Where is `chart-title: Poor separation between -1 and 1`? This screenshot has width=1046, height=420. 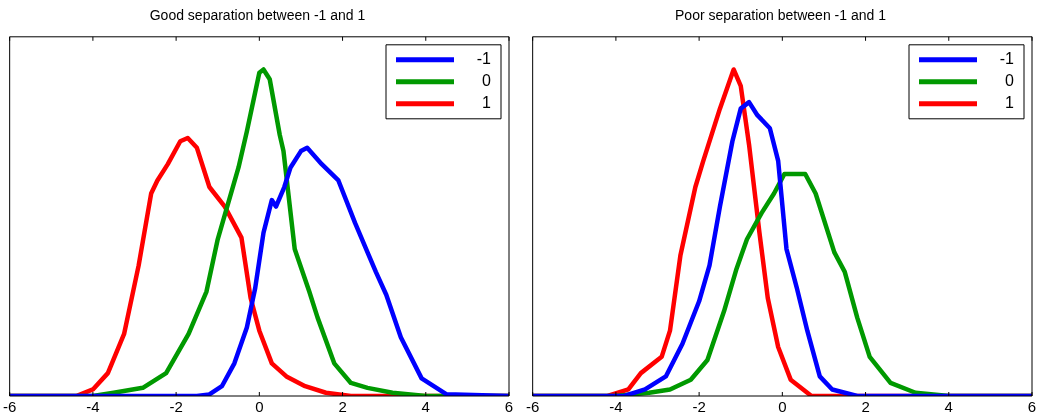 chart-title: Poor separation between -1 and 1 is located at coordinates (781, 15).